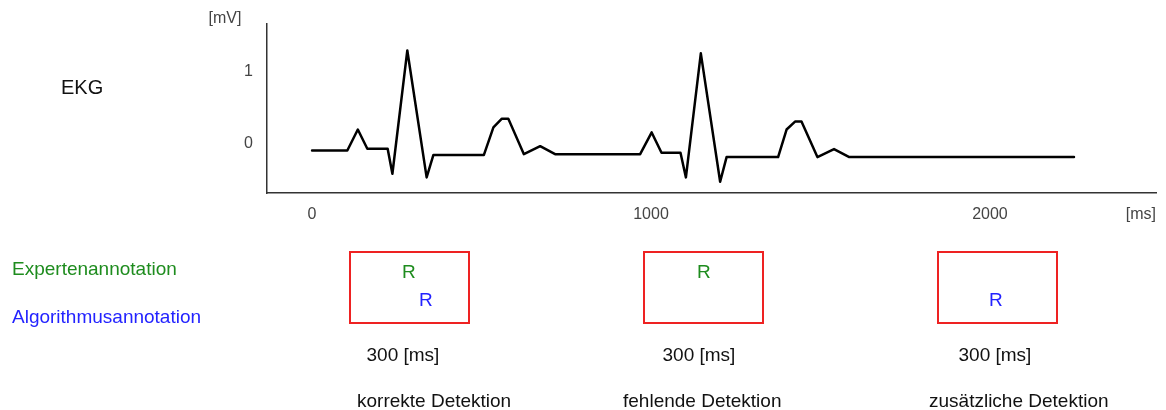  I want to click on x-tick-label: 0, so click(312, 214).